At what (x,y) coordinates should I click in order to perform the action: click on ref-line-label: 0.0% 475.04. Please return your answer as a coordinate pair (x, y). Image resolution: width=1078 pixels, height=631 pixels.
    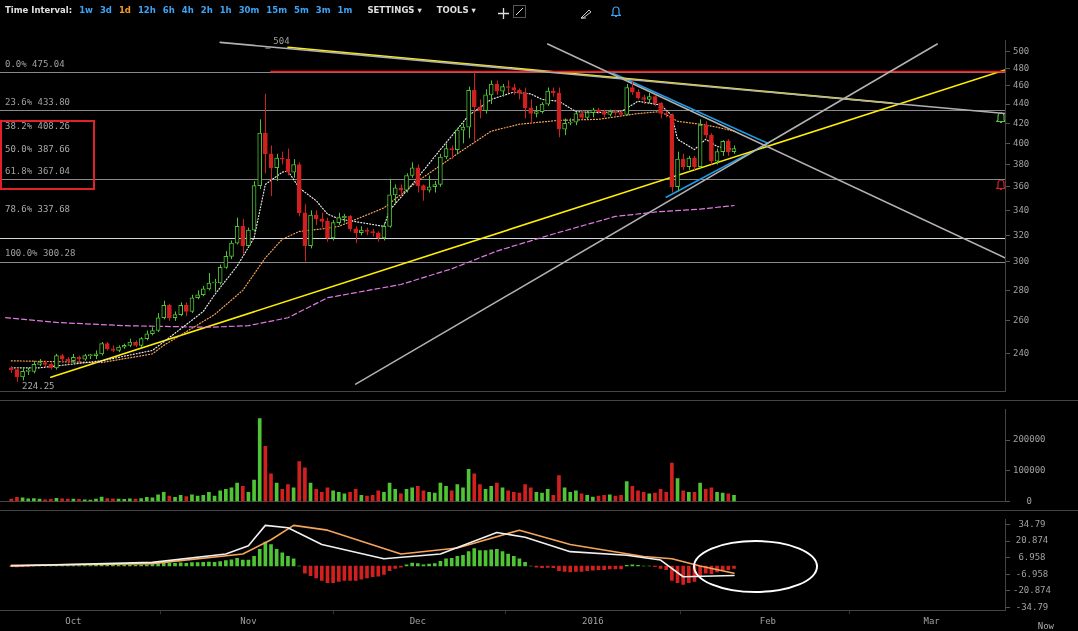
    Looking at the image, I should click on (35, 64).